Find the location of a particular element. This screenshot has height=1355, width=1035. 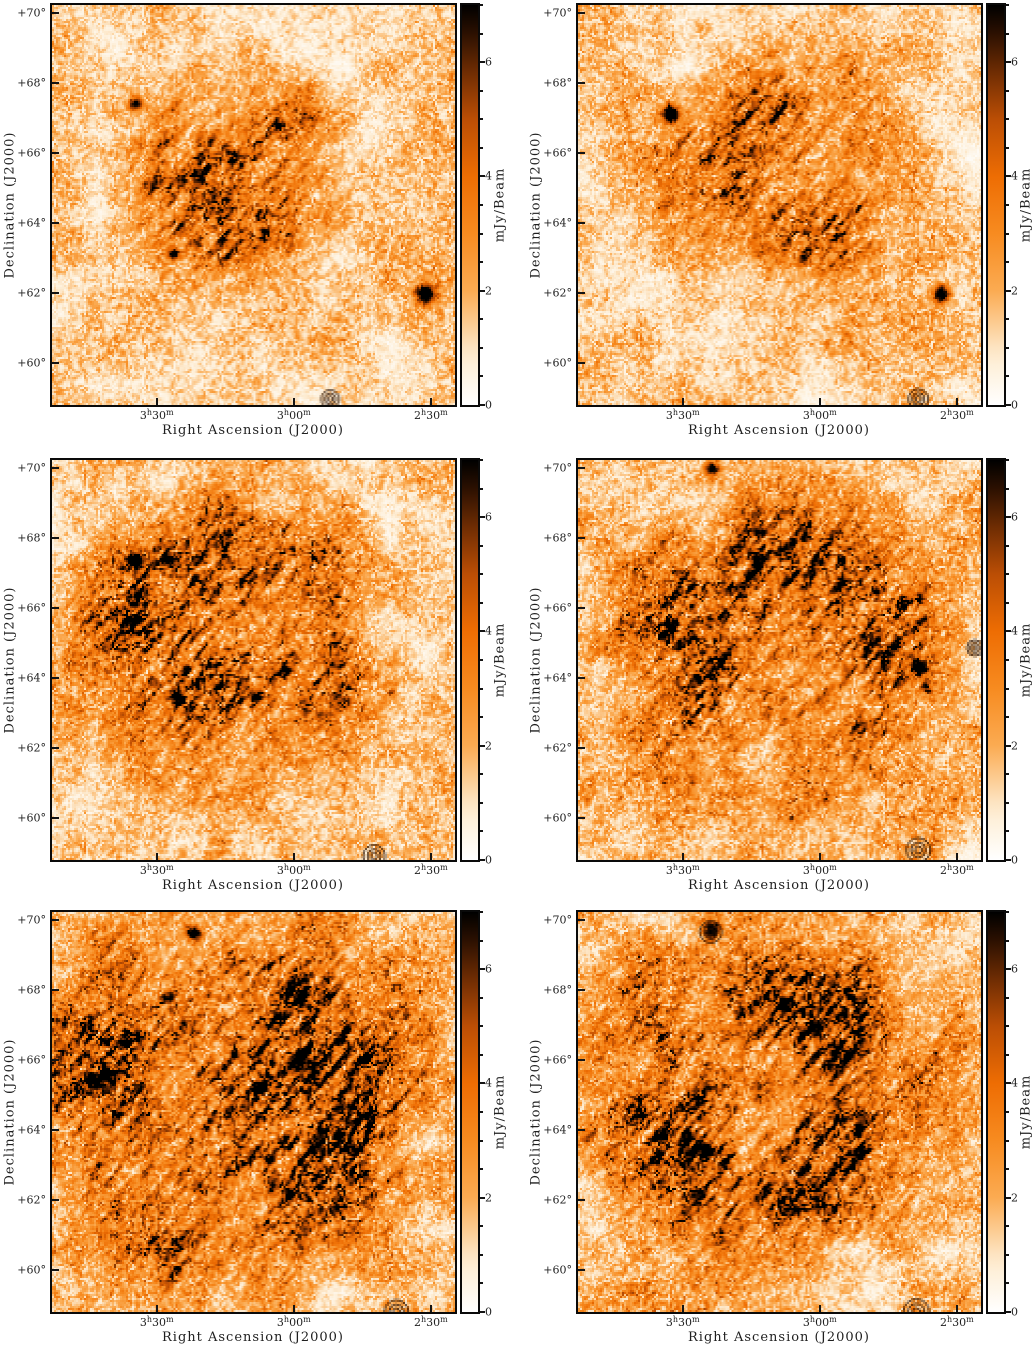

colorbar-tick-label: 6 is located at coordinates (488, 969).